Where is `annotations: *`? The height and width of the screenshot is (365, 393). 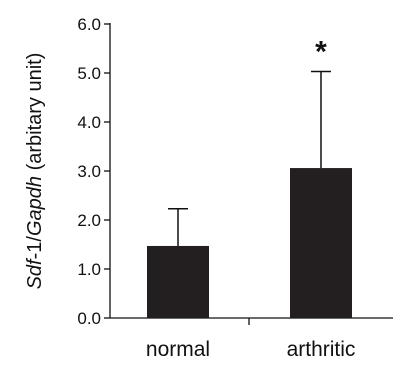 annotations: * is located at coordinates (321, 52).